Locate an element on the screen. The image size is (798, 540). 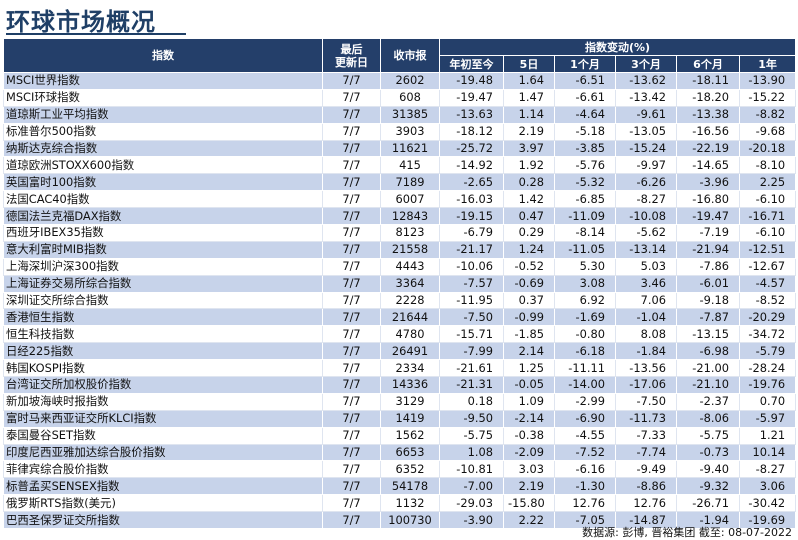
header-last-updated-line1: 最后 is located at coordinates (351, 49).